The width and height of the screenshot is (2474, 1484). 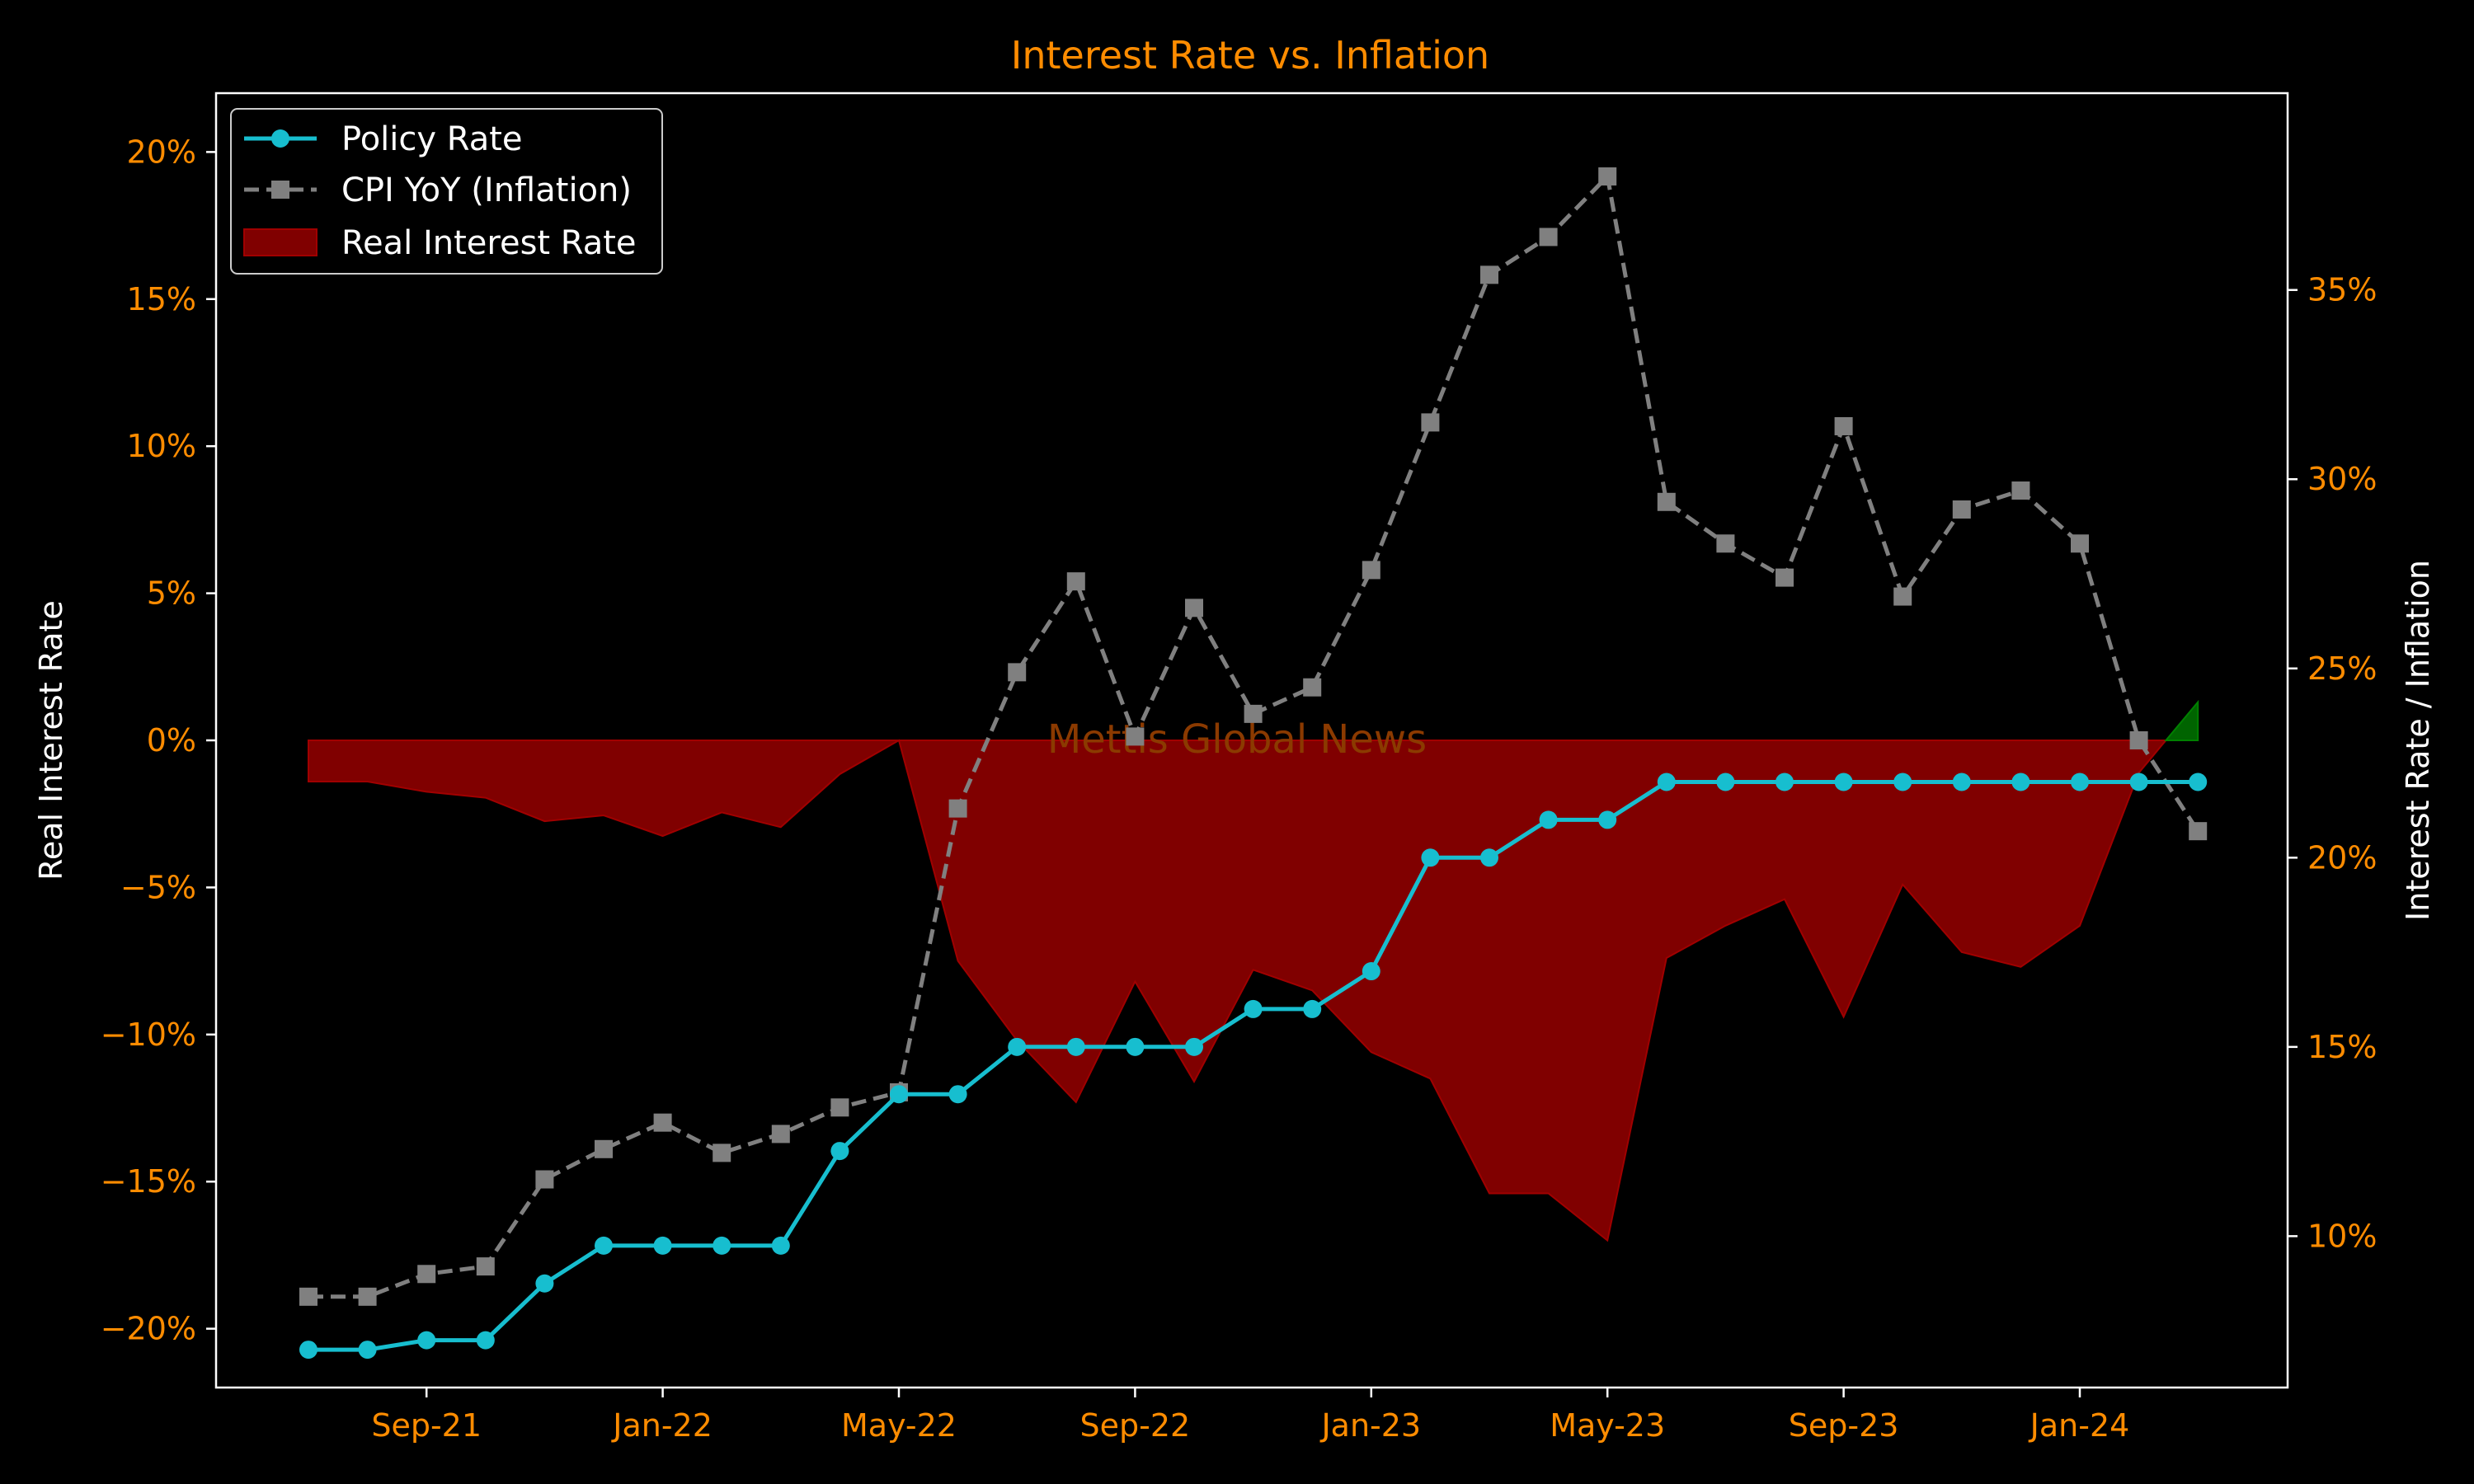 I want to click on left-tick-label: 20%, so click(x=161, y=152).